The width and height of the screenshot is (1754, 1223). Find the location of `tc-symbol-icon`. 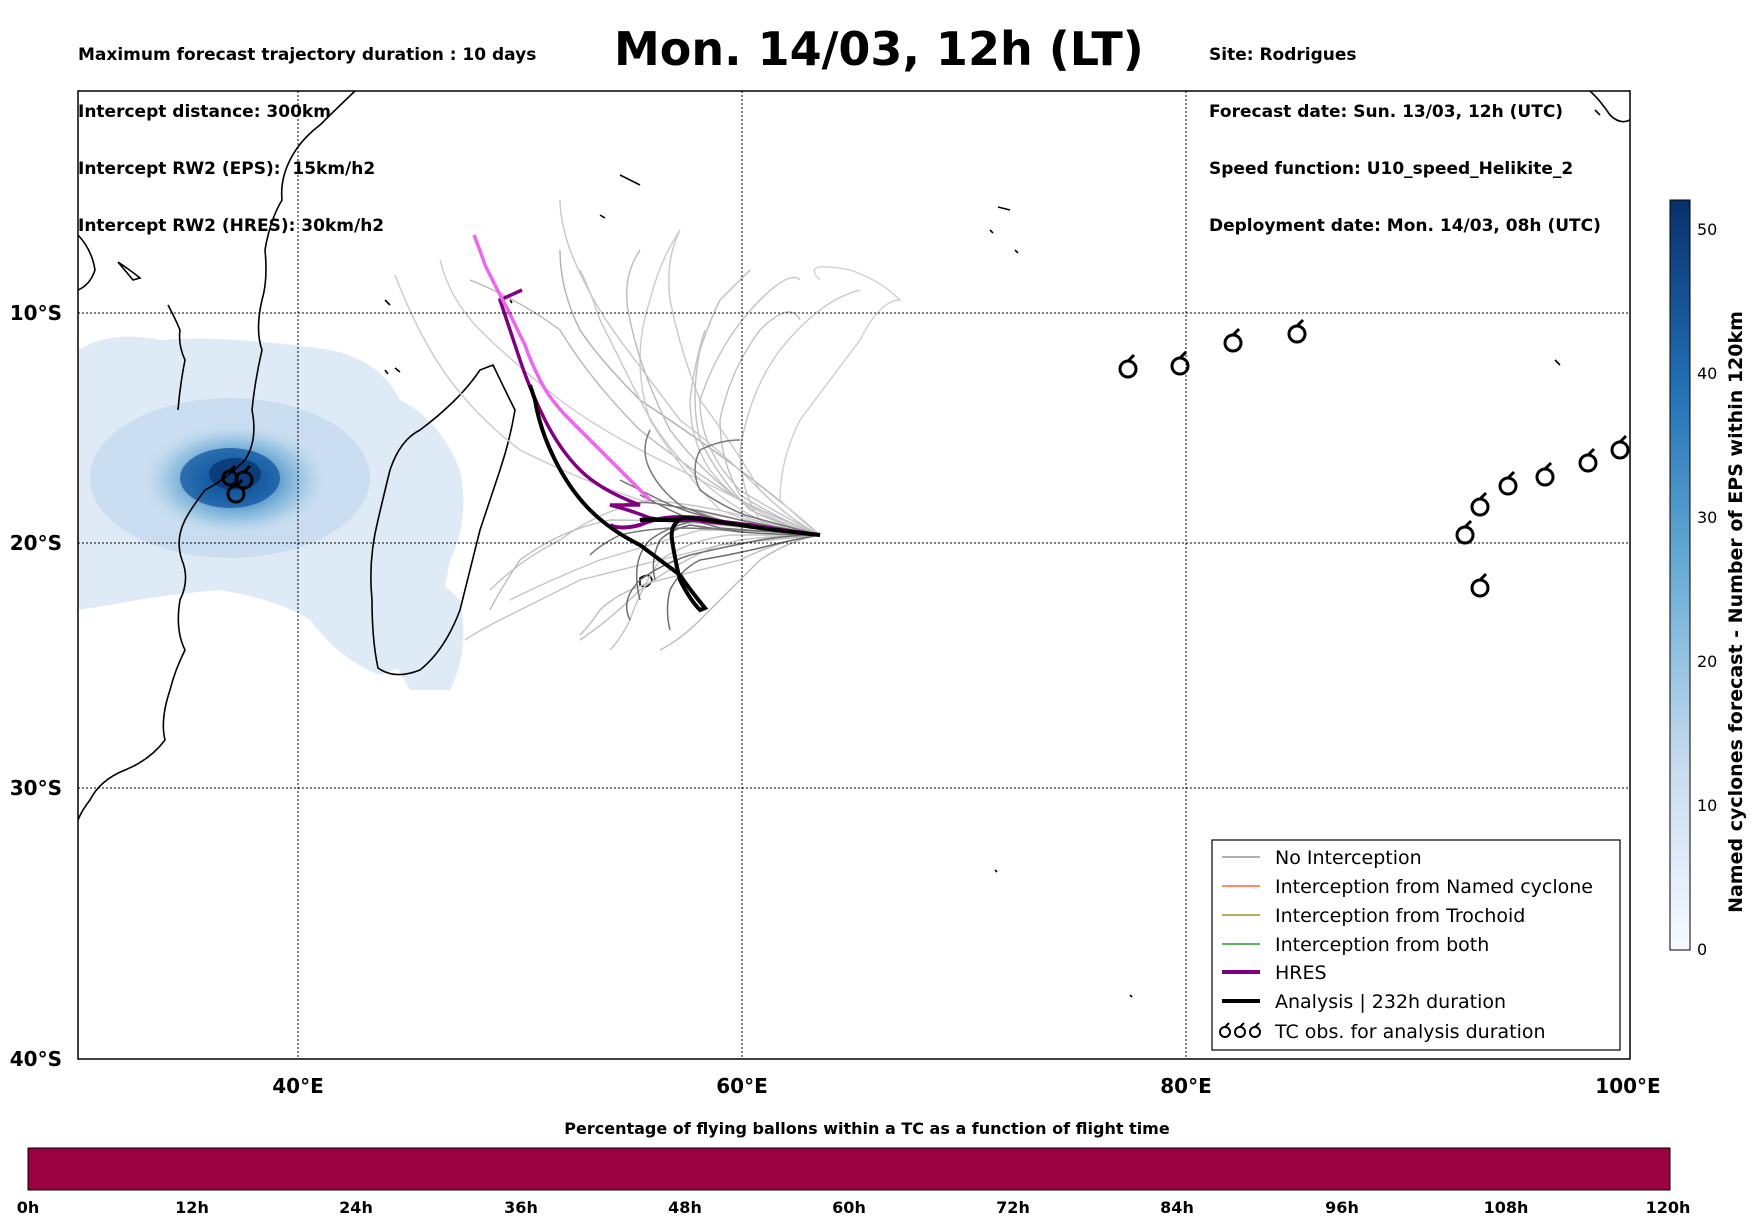

tc-symbol-icon is located at coordinates (1240, 1030).